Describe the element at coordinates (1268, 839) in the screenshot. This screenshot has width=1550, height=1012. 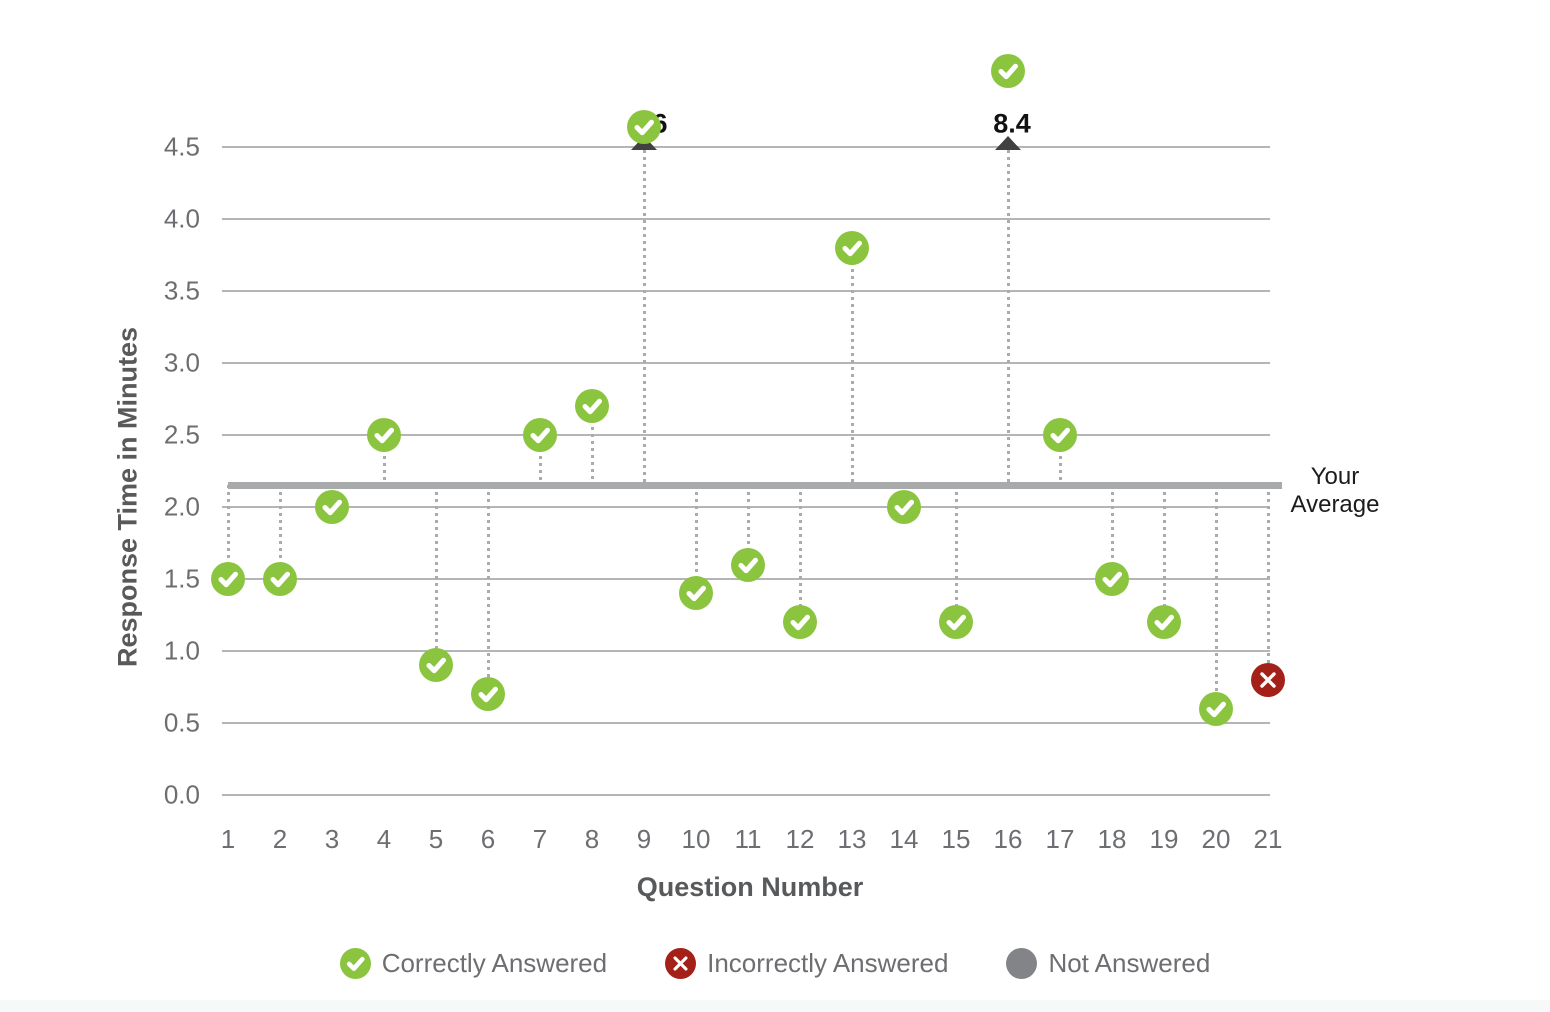
I see `x-tick-label: 21` at that location.